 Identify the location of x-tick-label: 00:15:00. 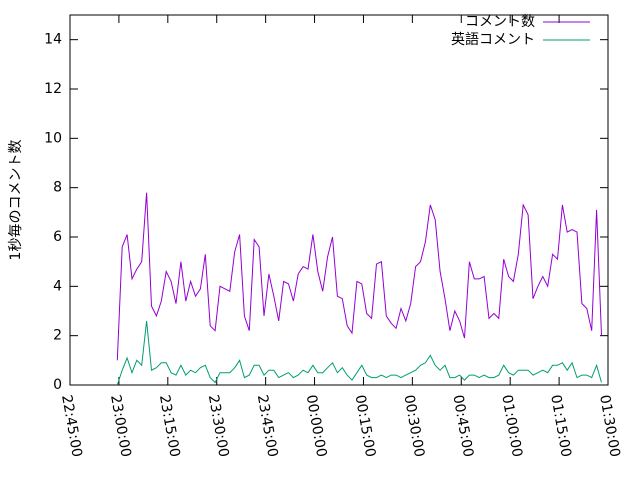
(365, 426).